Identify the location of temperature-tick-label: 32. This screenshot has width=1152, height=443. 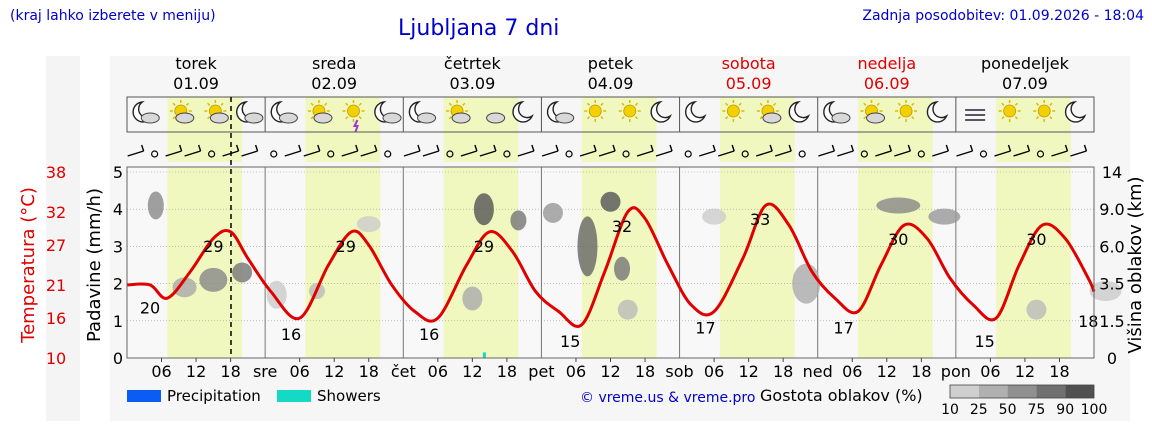
(56, 212).